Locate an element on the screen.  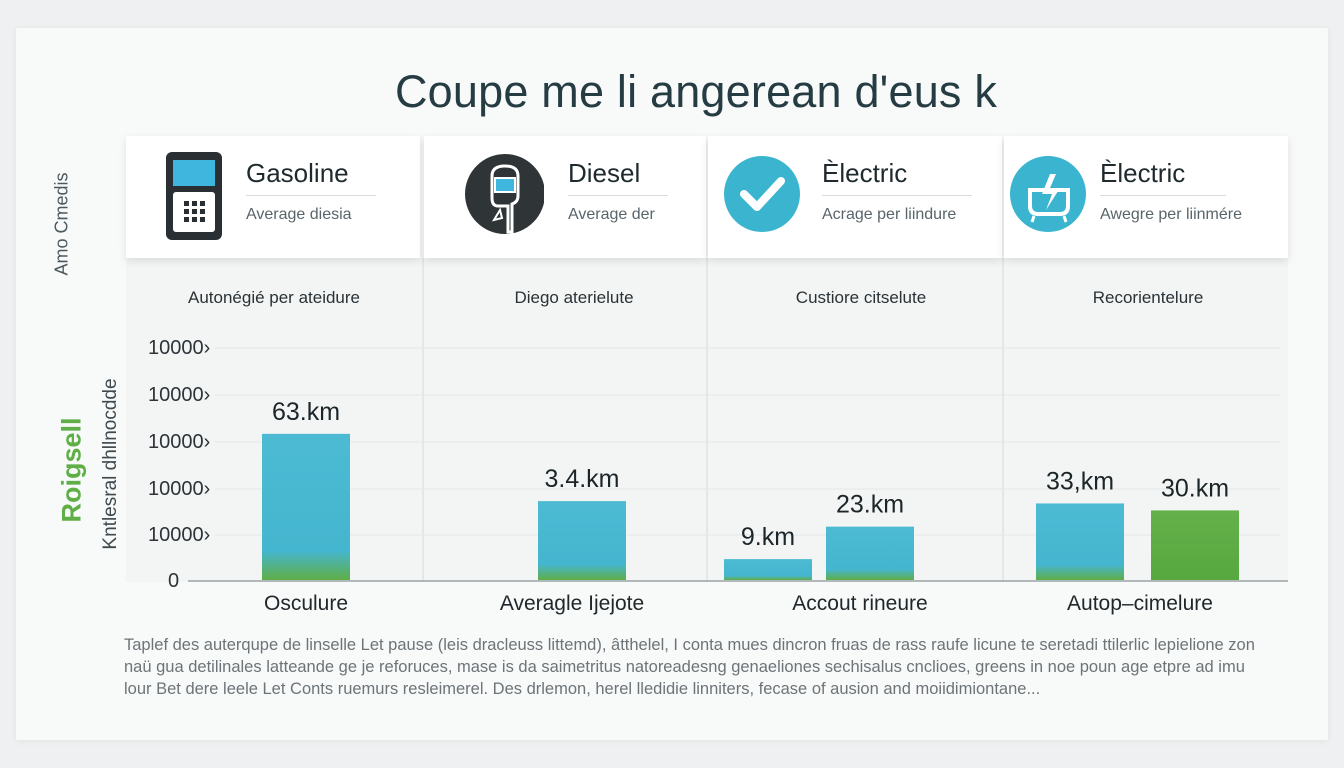
bar-value-label: 23.km is located at coordinates (870, 505).